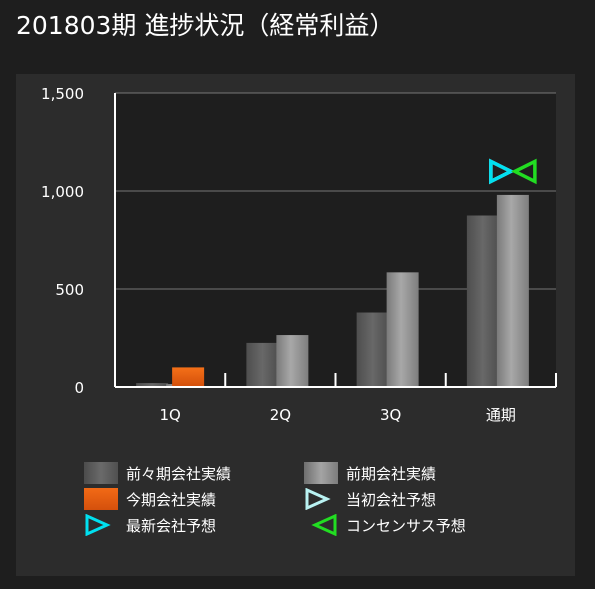  Describe the element at coordinates (390, 415) in the screenshot. I see `x-tick-label: 3Q` at that location.